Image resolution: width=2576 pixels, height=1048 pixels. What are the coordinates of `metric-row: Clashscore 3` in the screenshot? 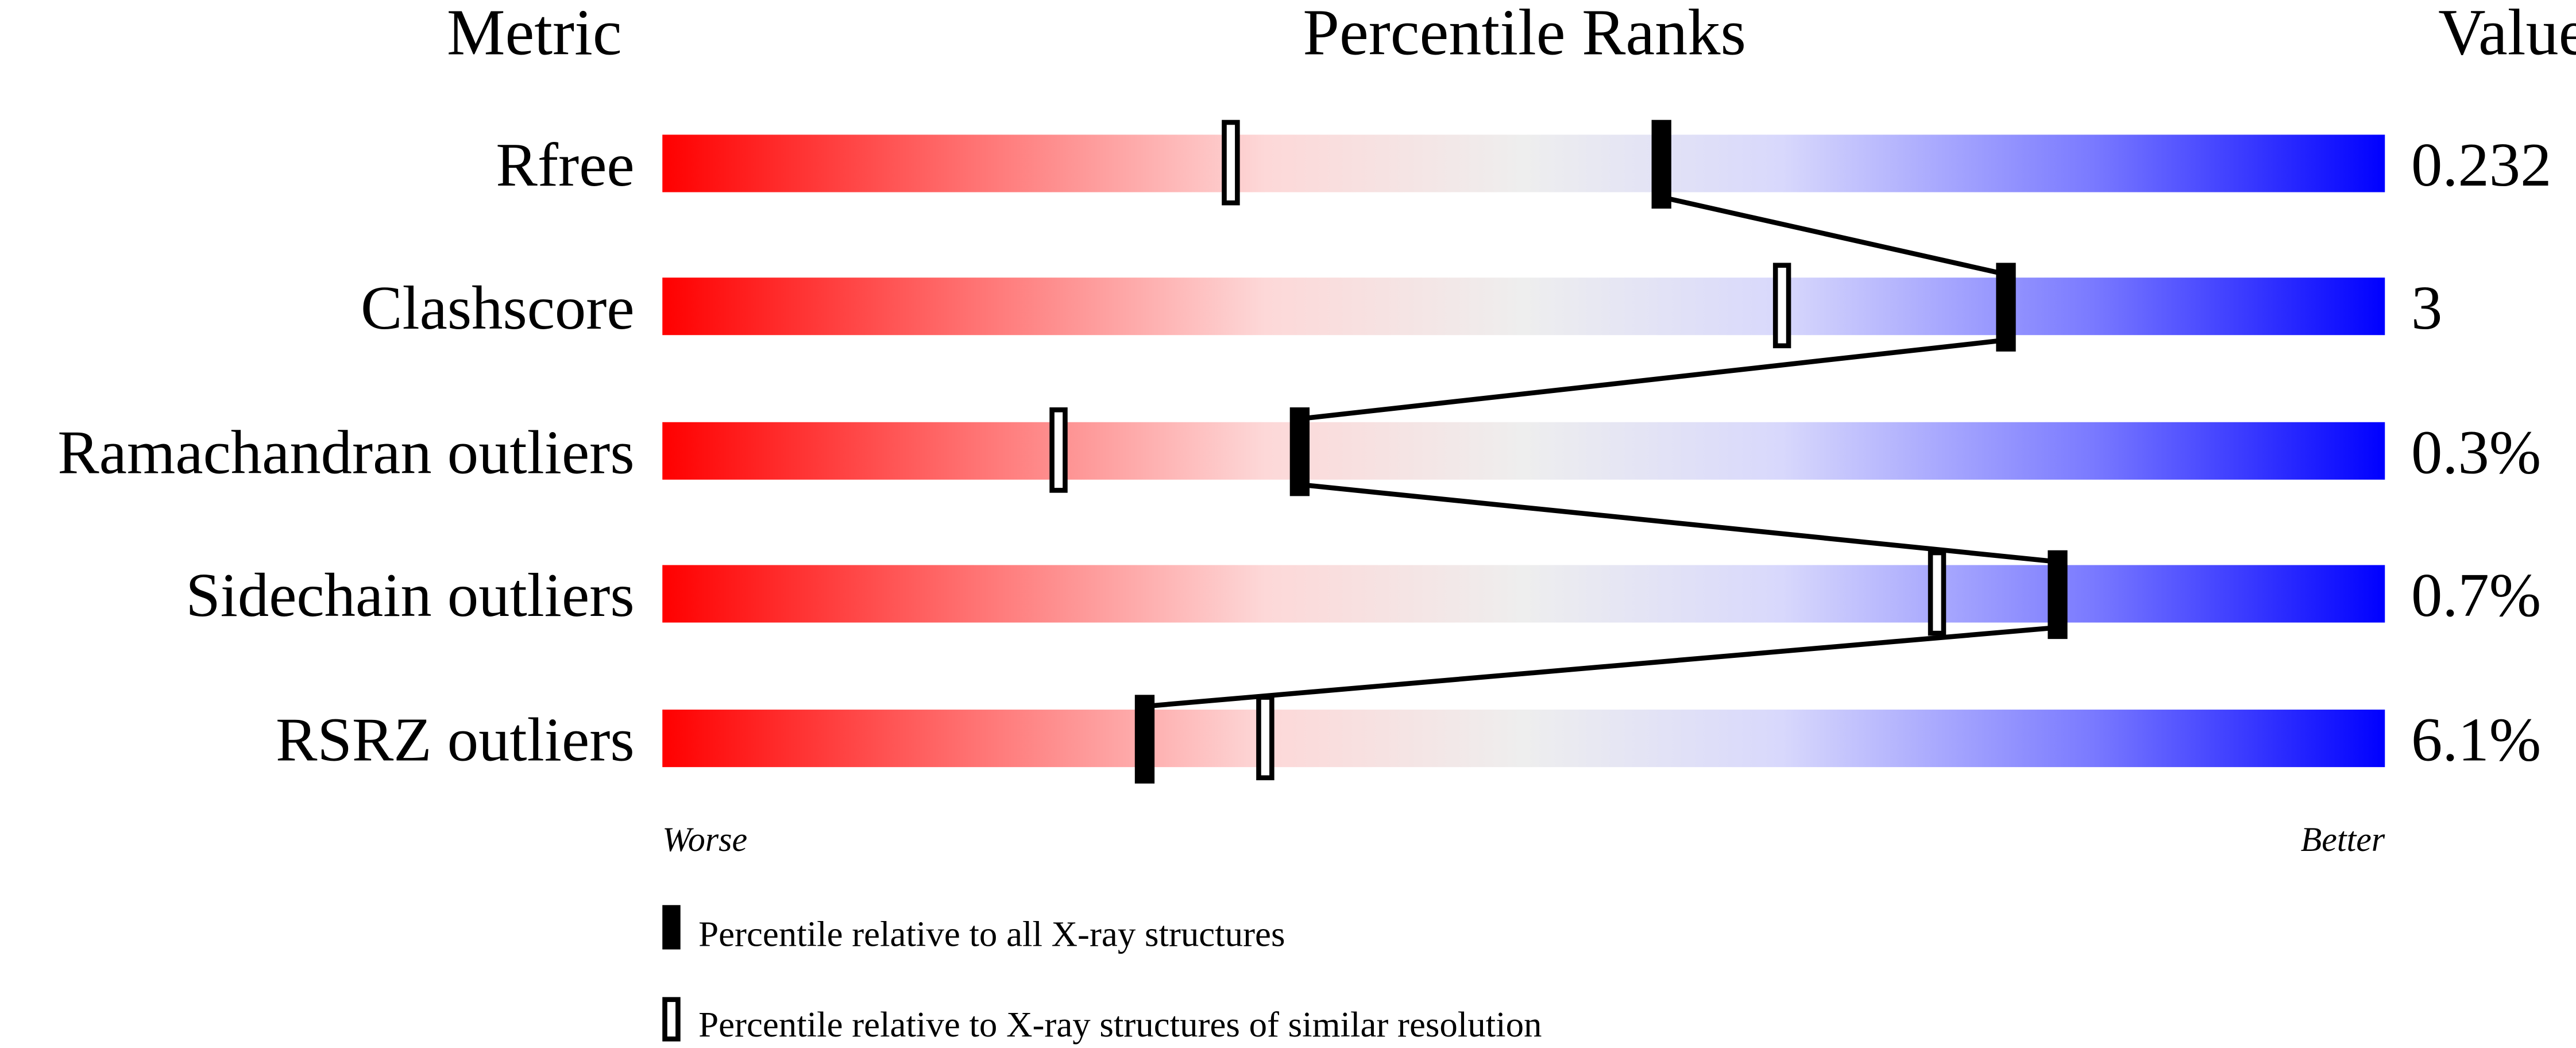 It's located at (1401, 307).